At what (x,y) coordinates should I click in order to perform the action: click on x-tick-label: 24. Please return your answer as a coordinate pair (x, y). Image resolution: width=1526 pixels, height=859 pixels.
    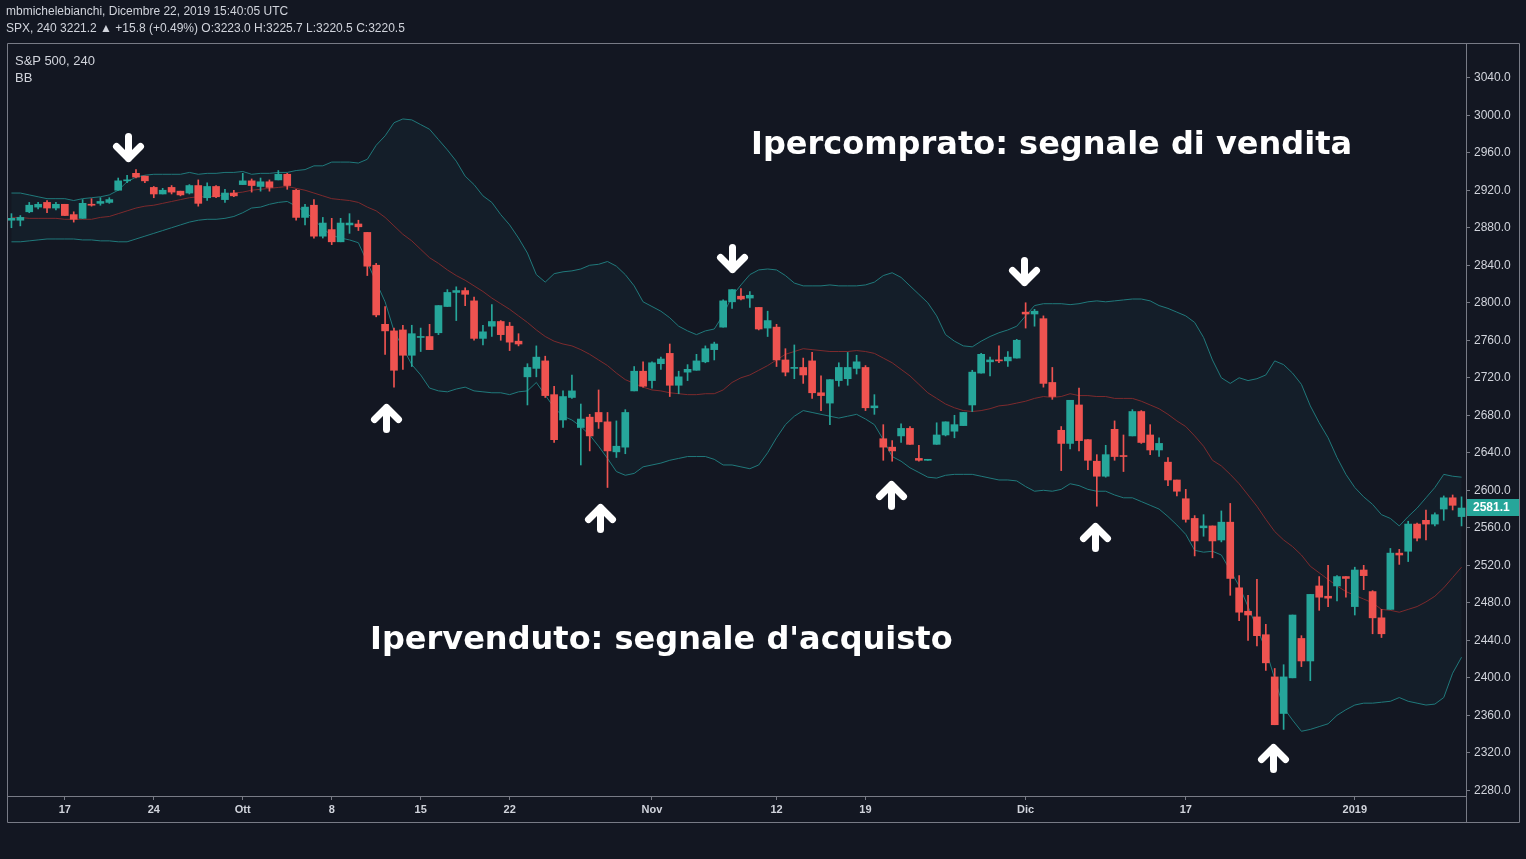
    Looking at the image, I should click on (154, 808).